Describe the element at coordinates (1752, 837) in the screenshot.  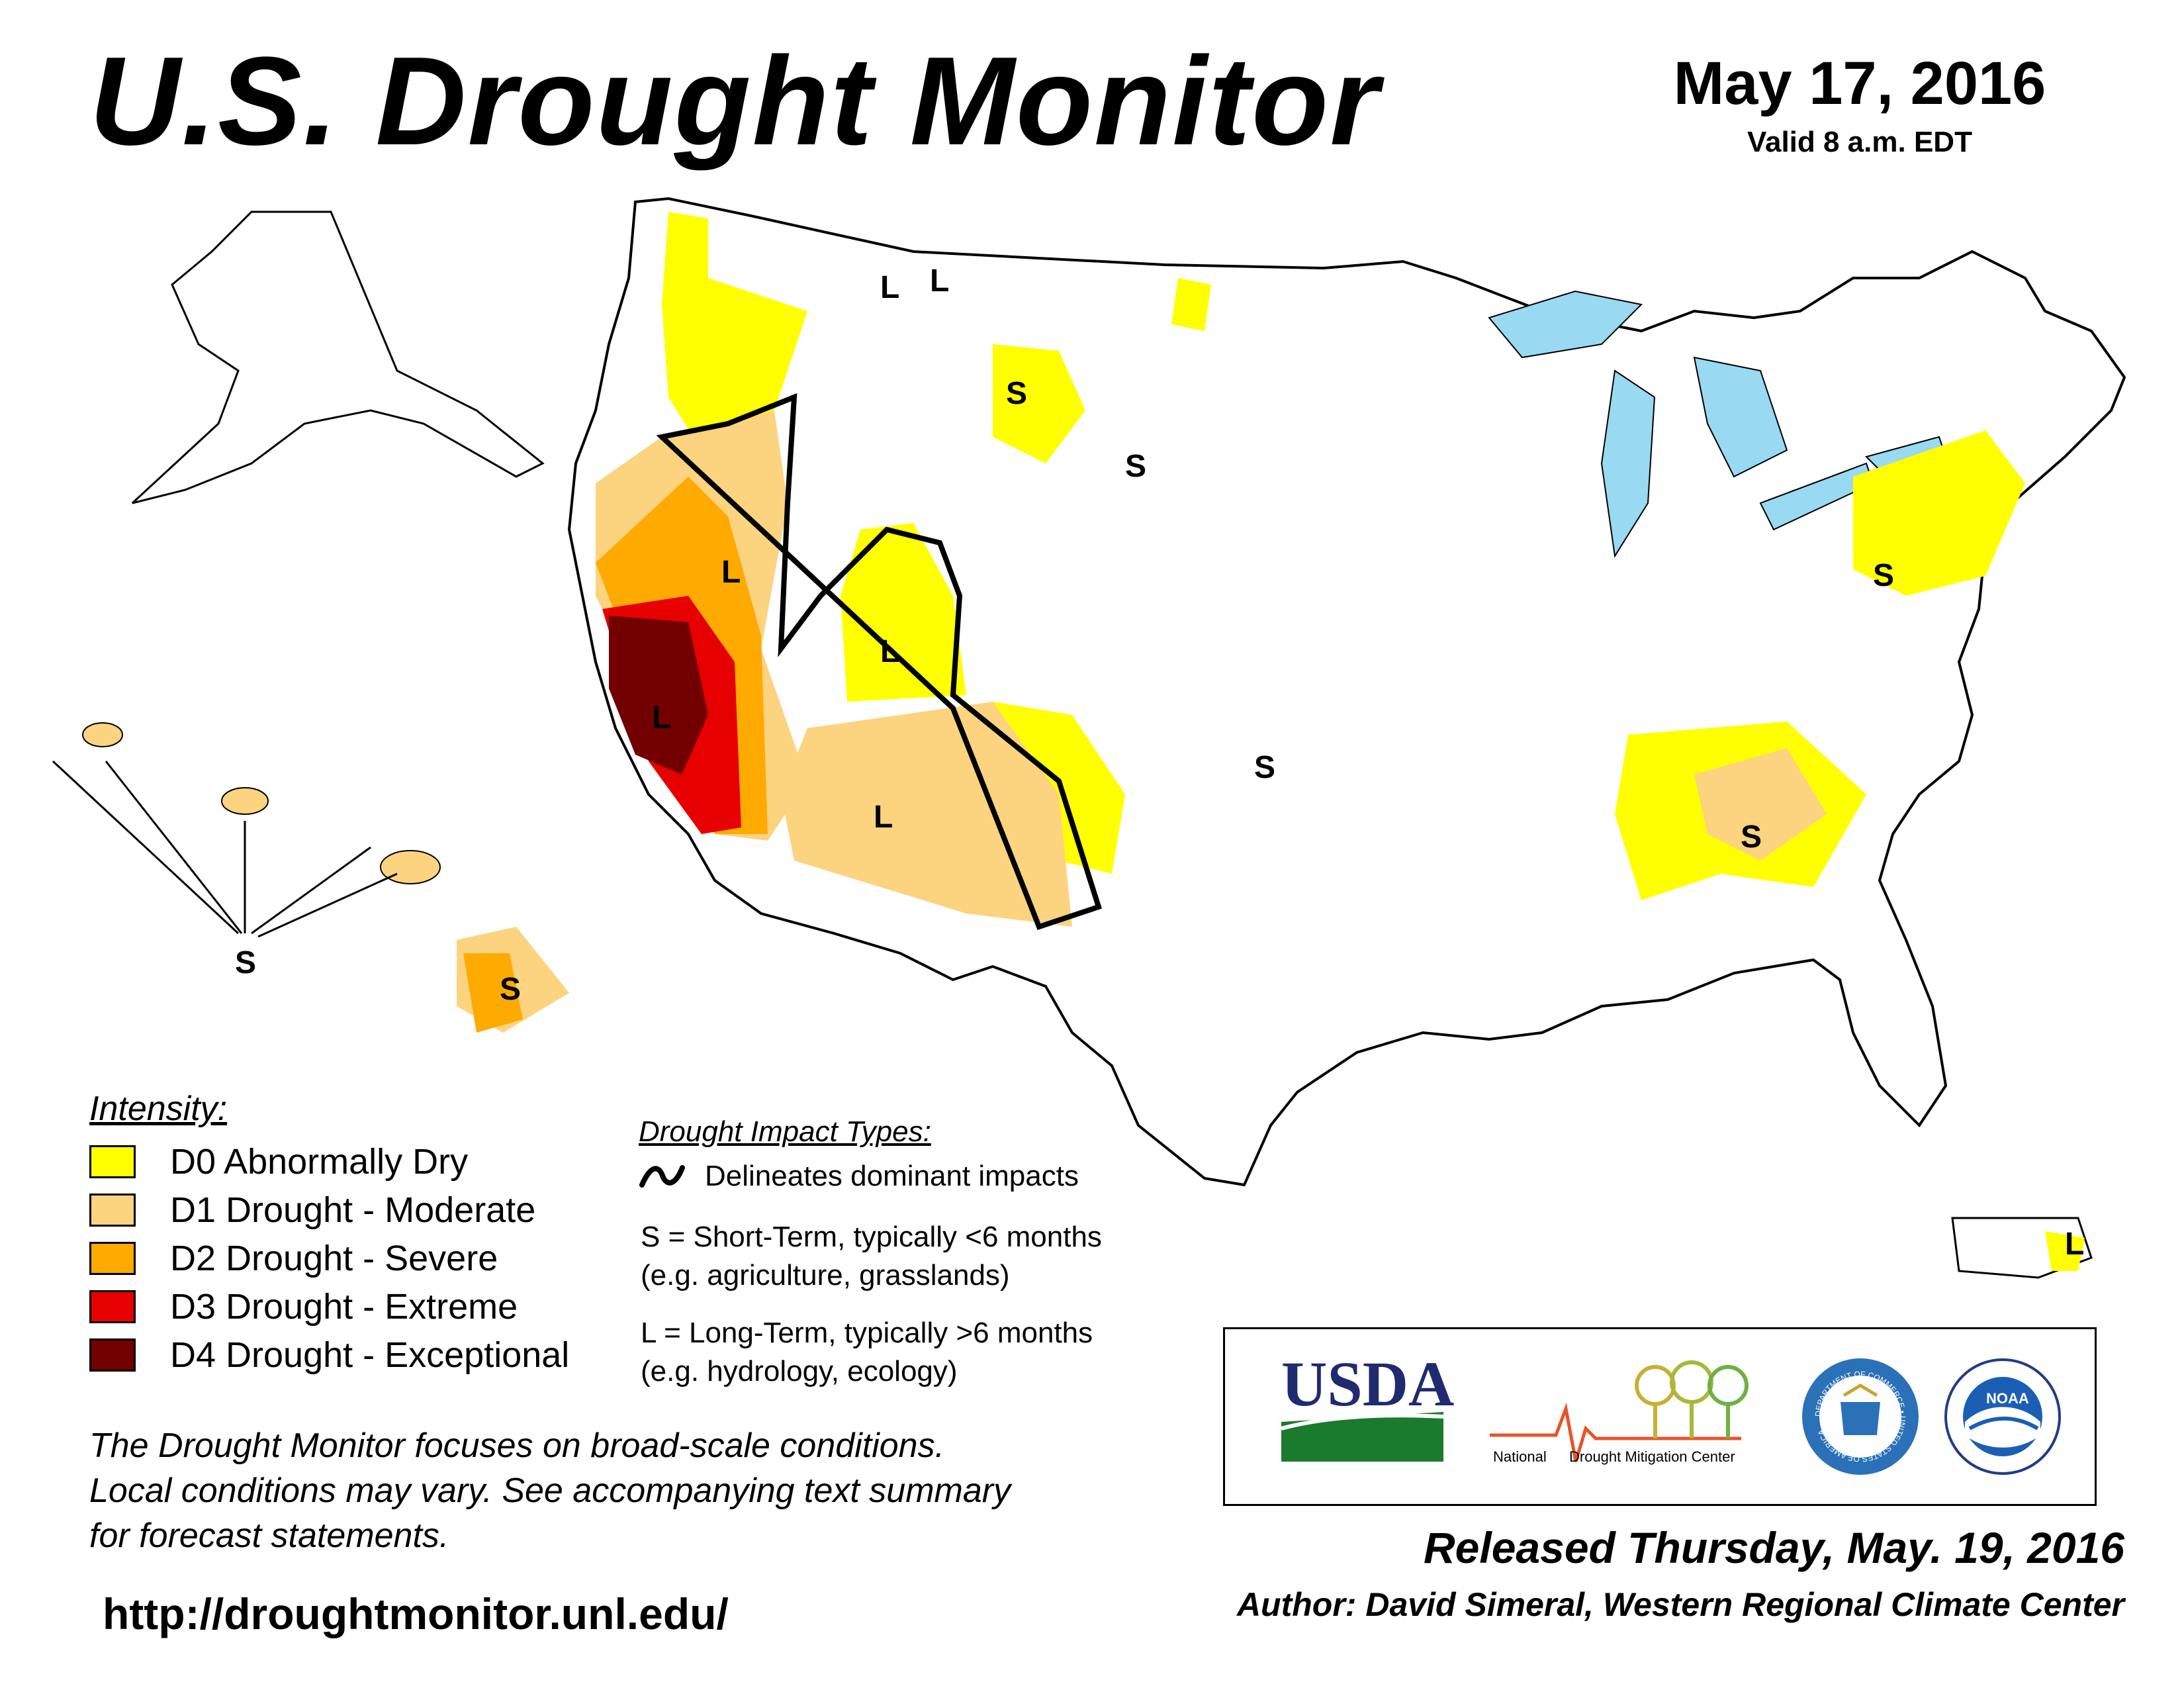
I see `label-s-southeast: S` at that location.